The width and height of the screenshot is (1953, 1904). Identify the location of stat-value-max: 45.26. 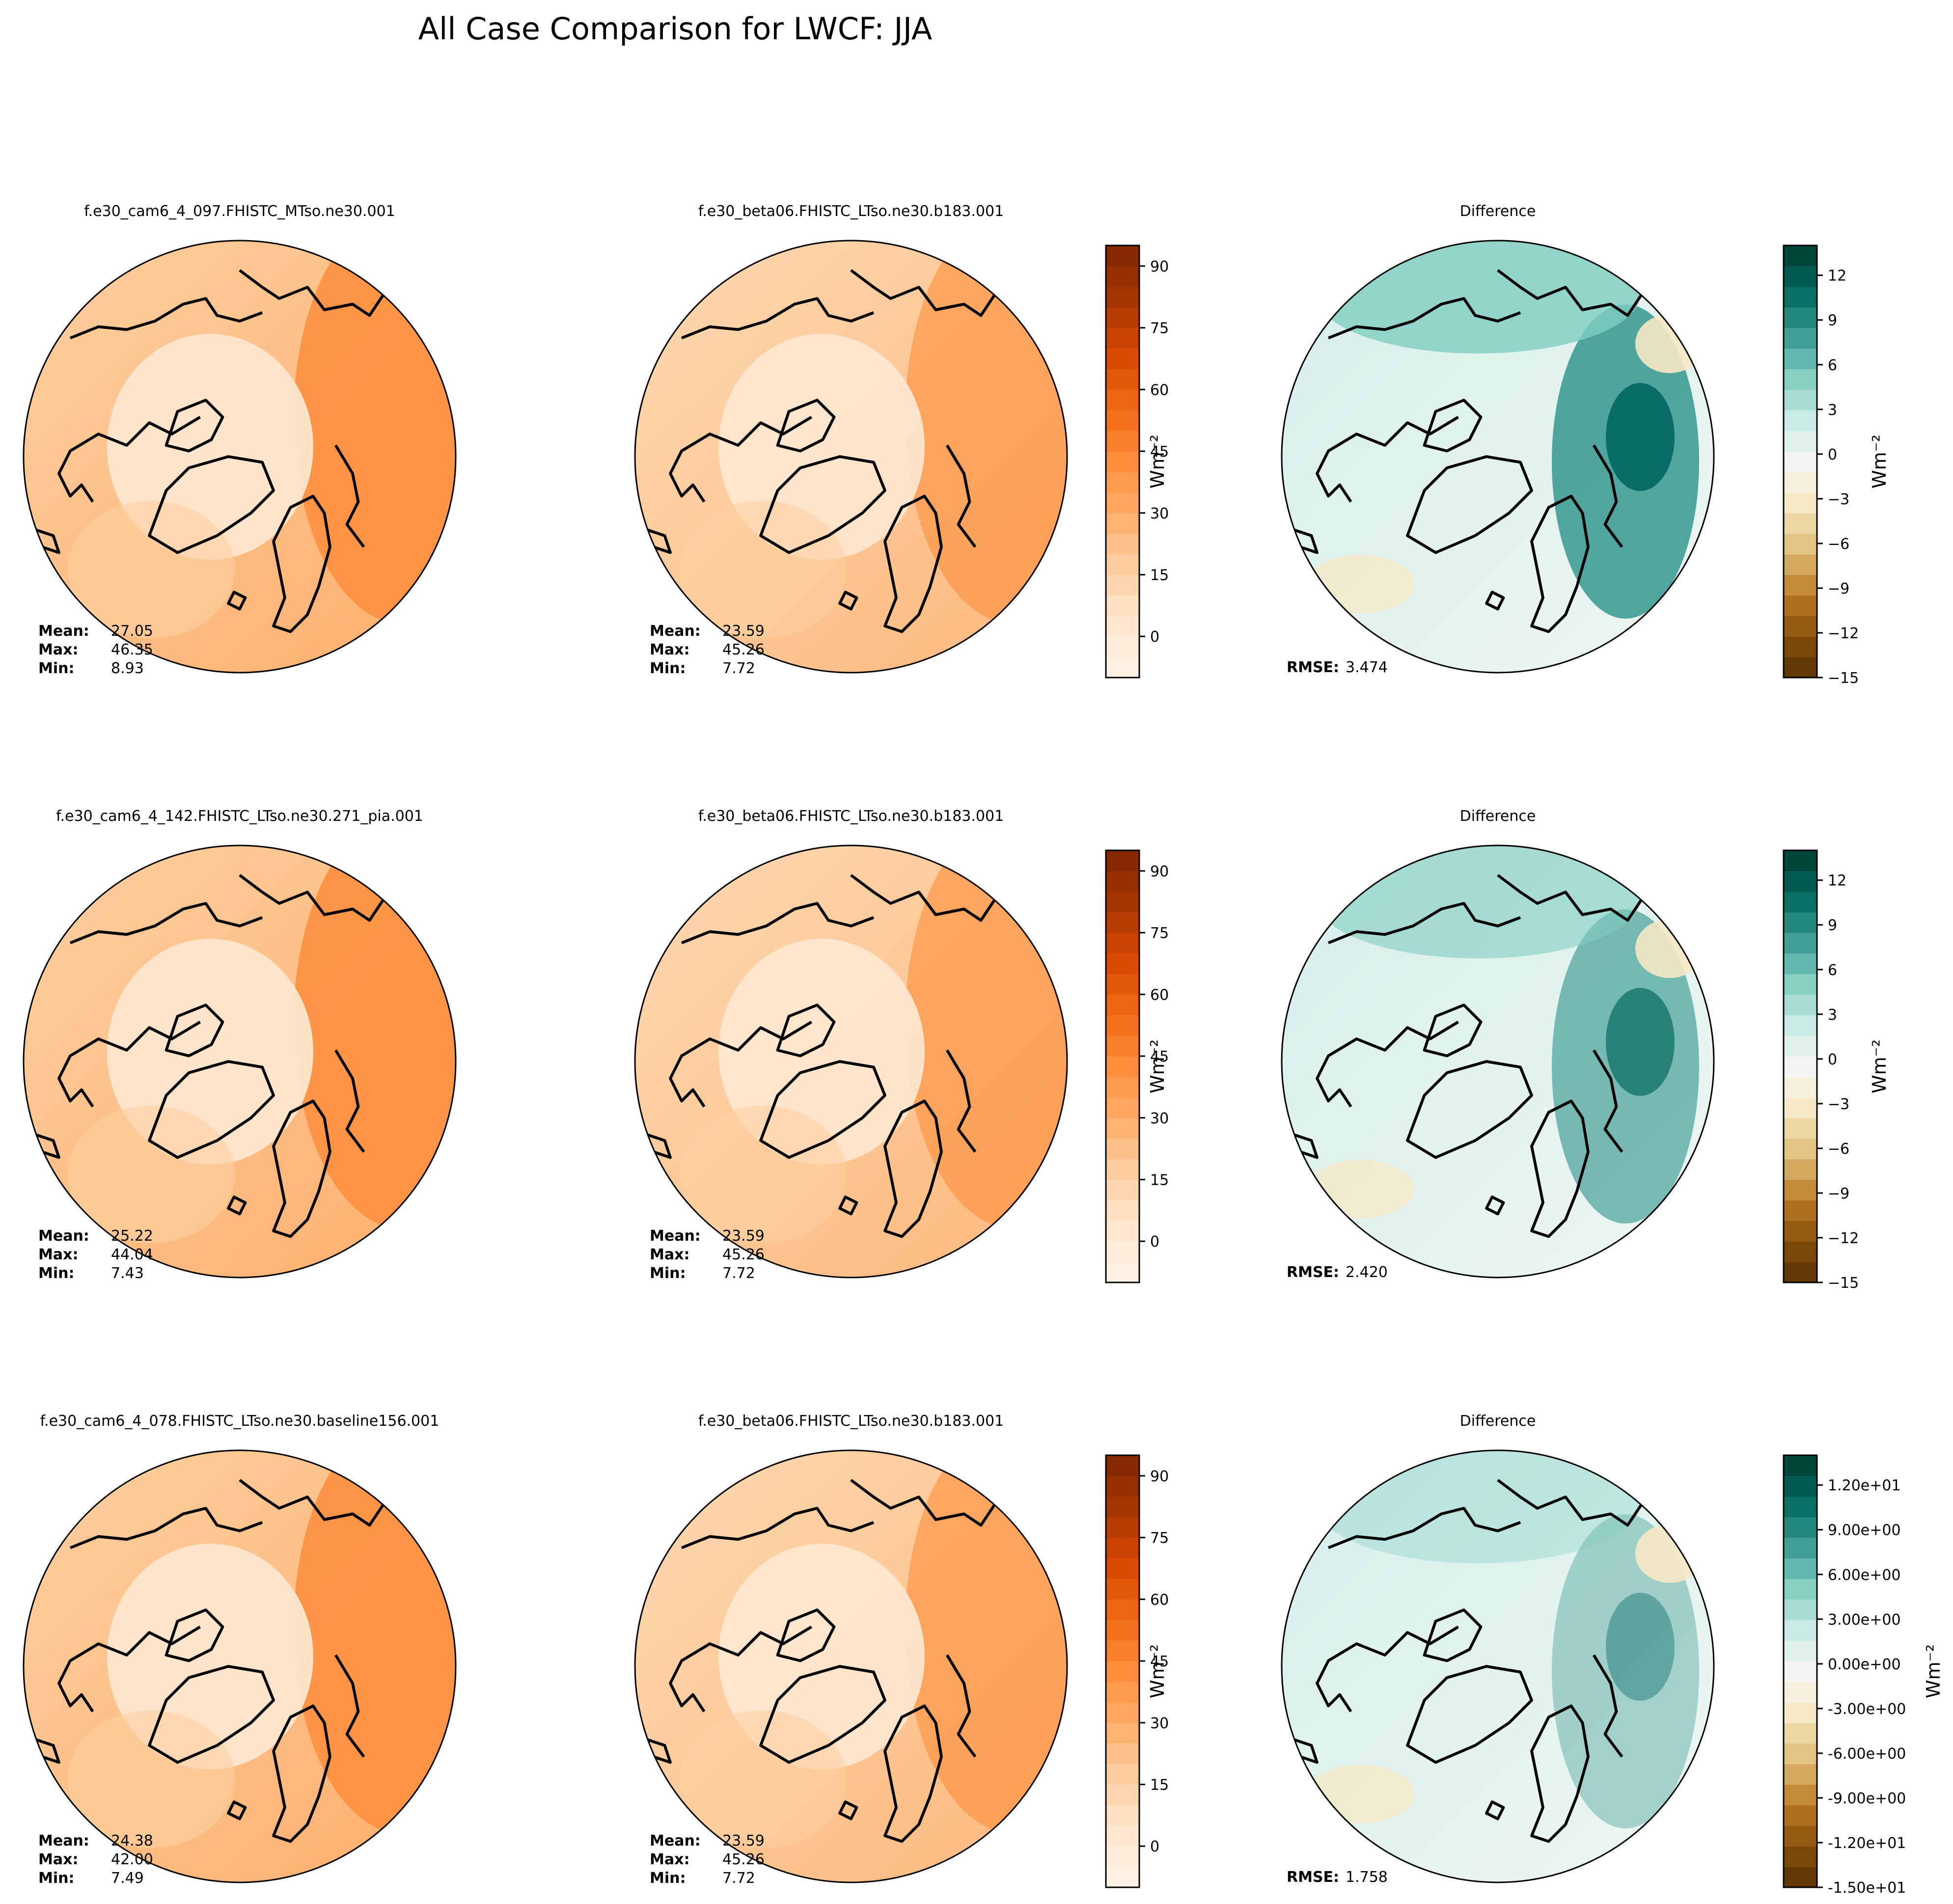
(743, 649).